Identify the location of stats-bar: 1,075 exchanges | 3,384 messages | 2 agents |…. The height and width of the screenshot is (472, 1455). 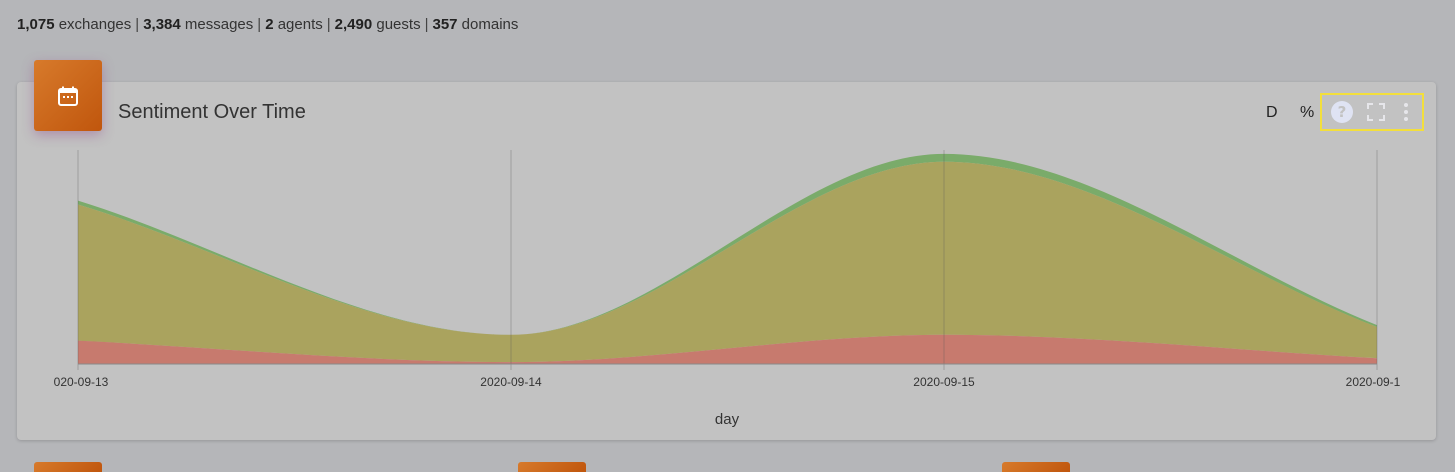
(267, 24).